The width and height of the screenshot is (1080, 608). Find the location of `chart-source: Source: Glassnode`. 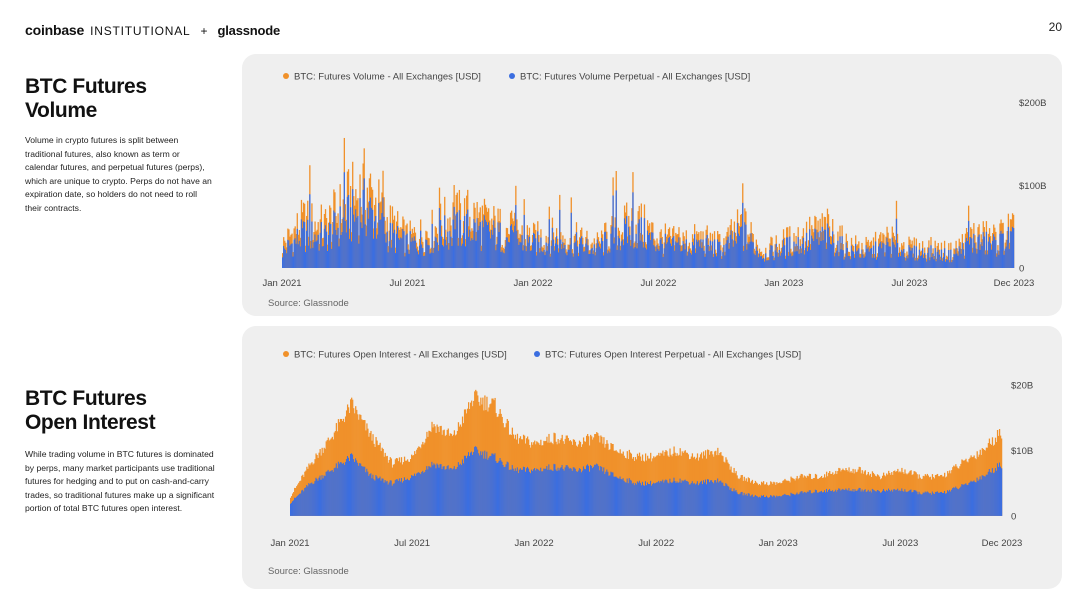

chart-source: Source: Glassnode is located at coordinates (308, 303).